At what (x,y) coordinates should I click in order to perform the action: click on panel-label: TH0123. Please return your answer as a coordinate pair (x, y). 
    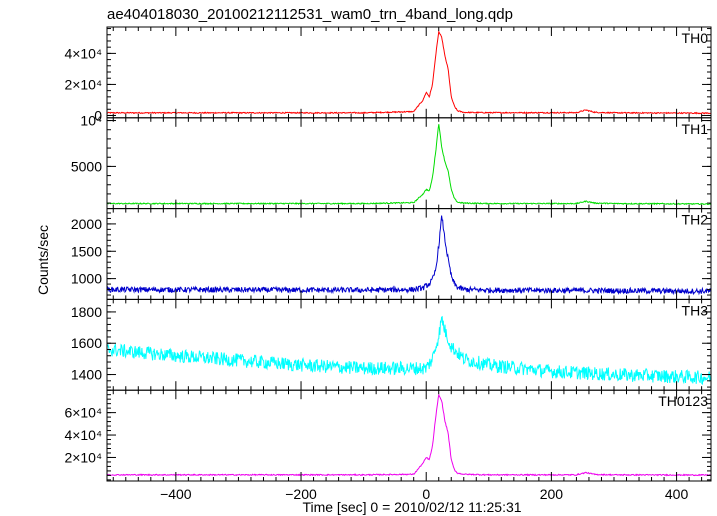
    Looking at the image, I should click on (683, 401).